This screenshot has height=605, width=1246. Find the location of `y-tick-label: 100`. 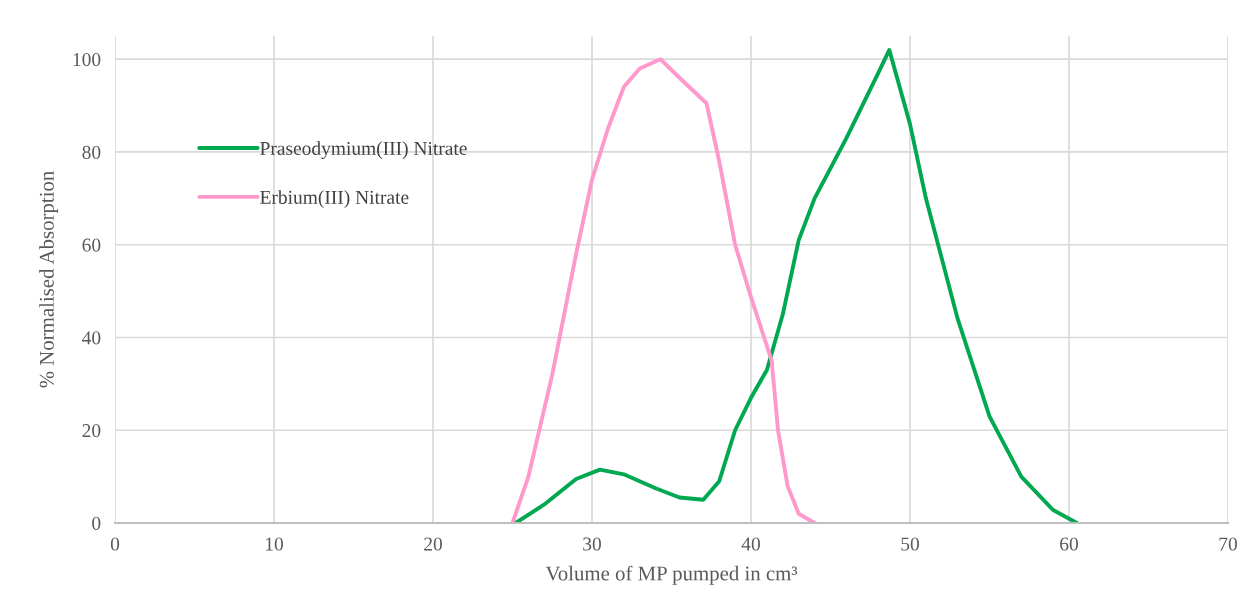

y-tick-label: 100 is located at coordinates (87, 60).